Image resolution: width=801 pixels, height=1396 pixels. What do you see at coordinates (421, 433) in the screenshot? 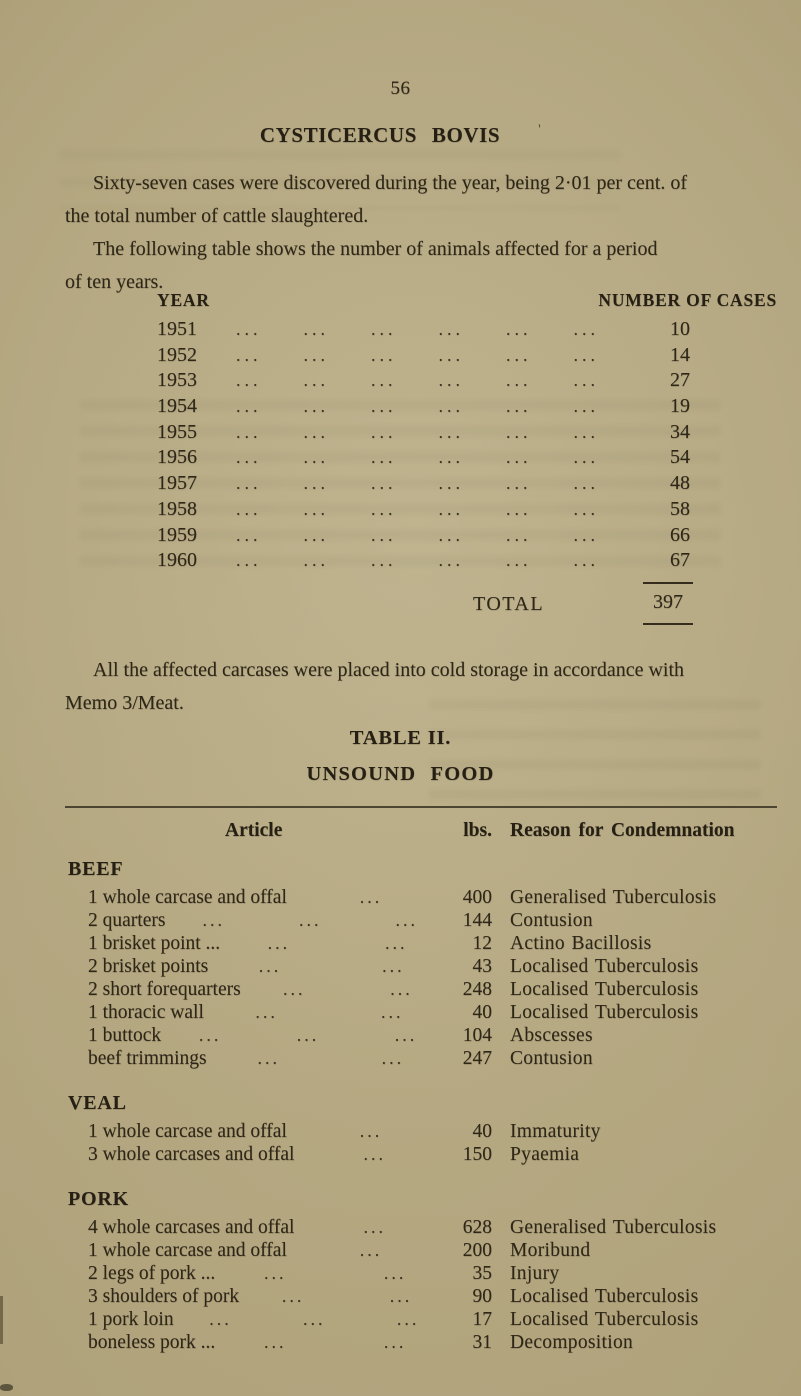
I see `cases-table-row: 1955.................. 34` at bounding box center [421, 433].